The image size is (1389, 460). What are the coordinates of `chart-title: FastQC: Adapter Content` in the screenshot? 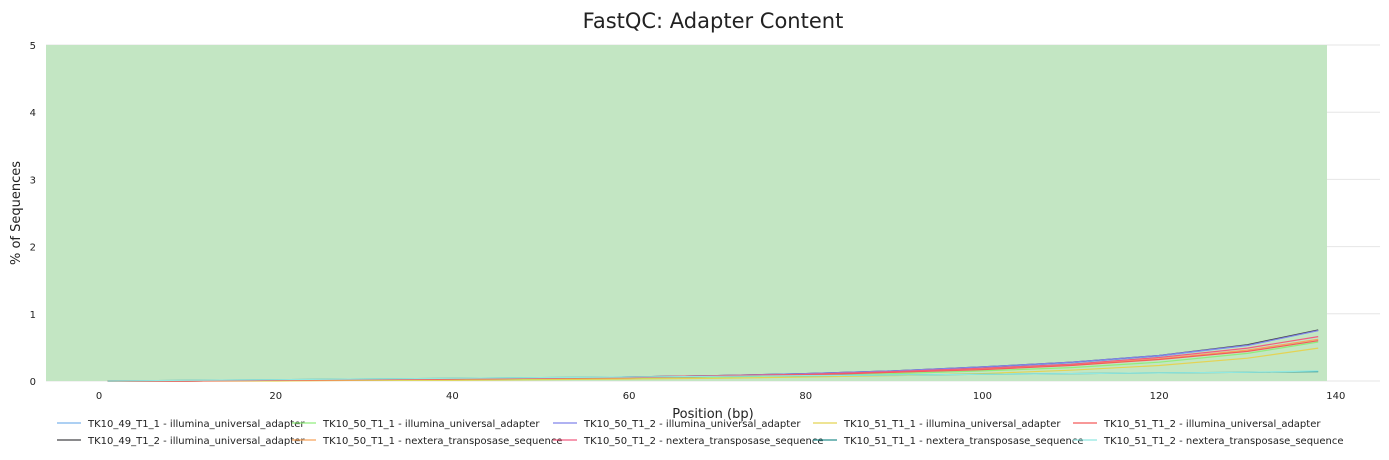 It's located at (713, 21).